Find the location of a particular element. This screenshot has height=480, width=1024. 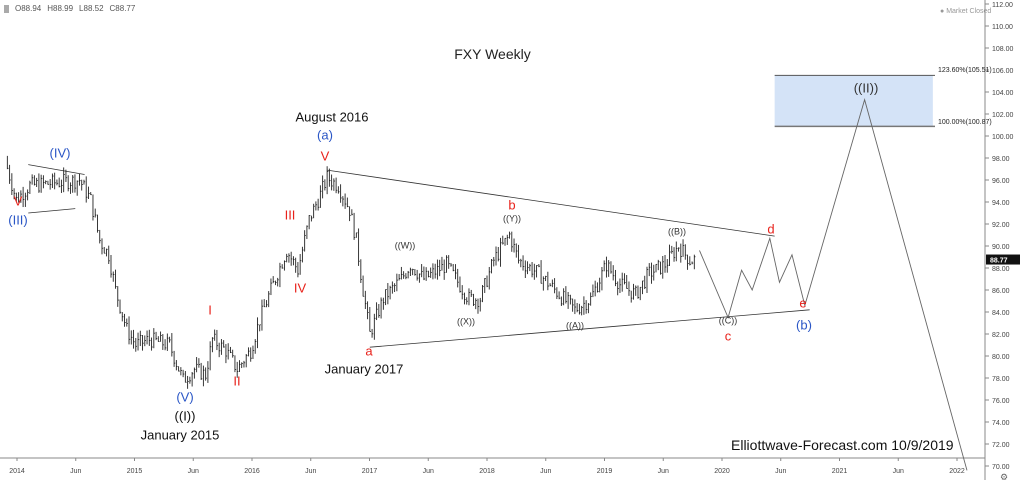

wave-label-ii-cycle: ((II)) is located at coordinates (866, 88).